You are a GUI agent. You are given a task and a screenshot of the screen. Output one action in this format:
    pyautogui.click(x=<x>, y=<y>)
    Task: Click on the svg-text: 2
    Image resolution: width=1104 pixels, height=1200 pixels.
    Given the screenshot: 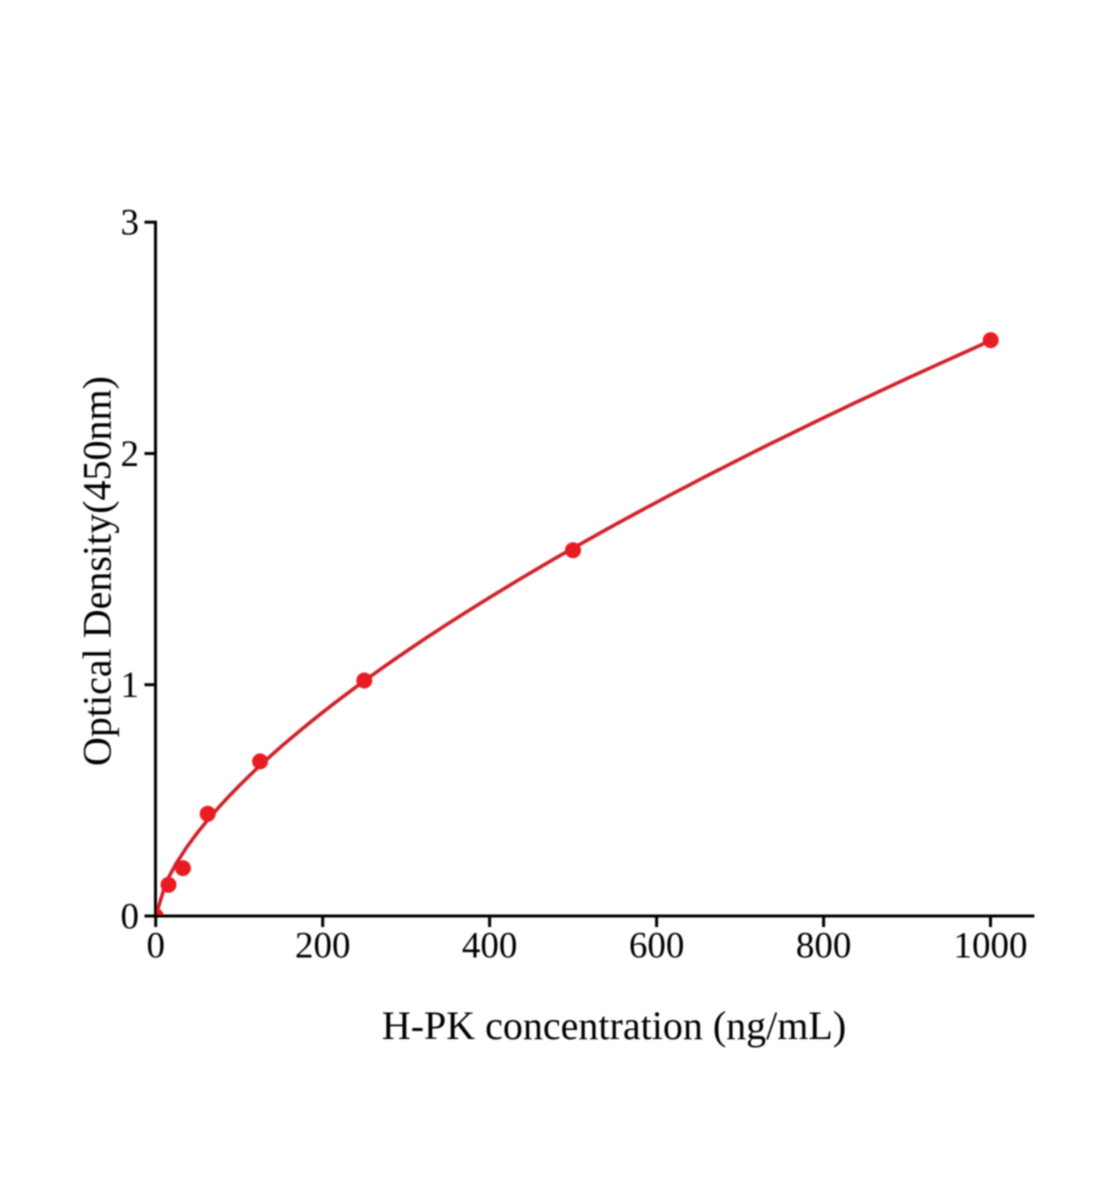 What is the action you would take?
    pyautogui.click(x=130, y=454)
    